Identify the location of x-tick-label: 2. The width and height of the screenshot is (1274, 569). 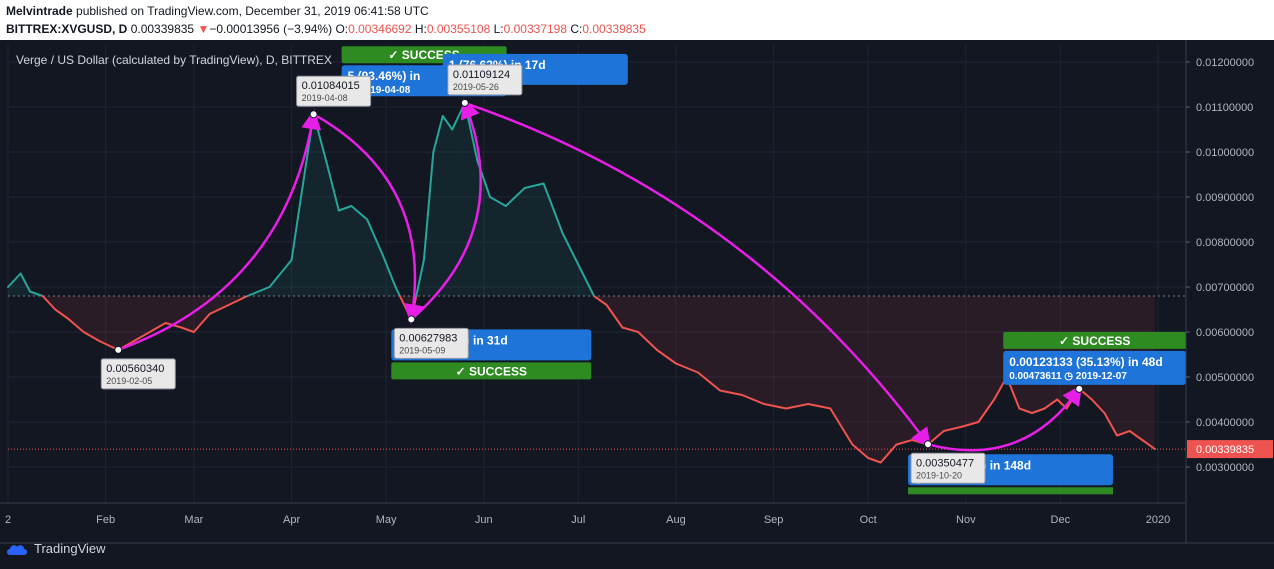
(8, 520).